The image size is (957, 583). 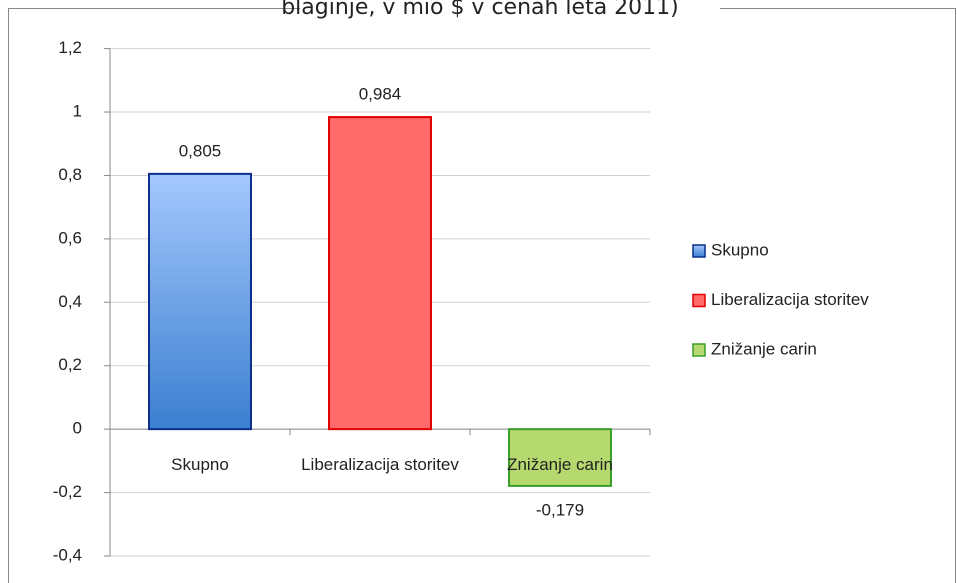 What do you see at coordinates (480, 10) in the screenshot?
I see `chart-title: blaginje, v mio $ v cenah leta 2011)` at bounding box center [480, 10].